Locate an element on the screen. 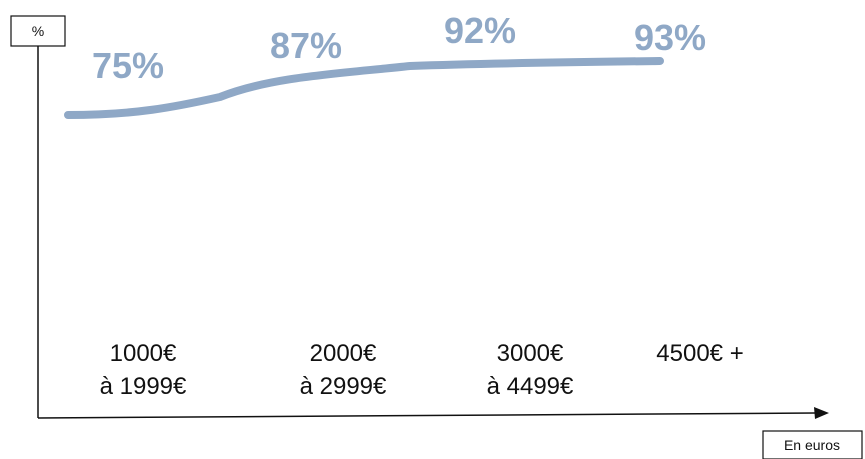 The height and width of the screenshot is (459, 865). data-label: 92% is located at coordinates (480, 30).